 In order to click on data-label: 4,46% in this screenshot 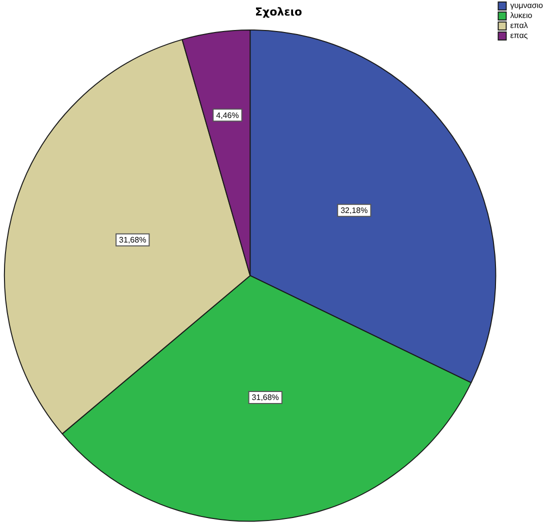, I will do `click(227, 115)`.